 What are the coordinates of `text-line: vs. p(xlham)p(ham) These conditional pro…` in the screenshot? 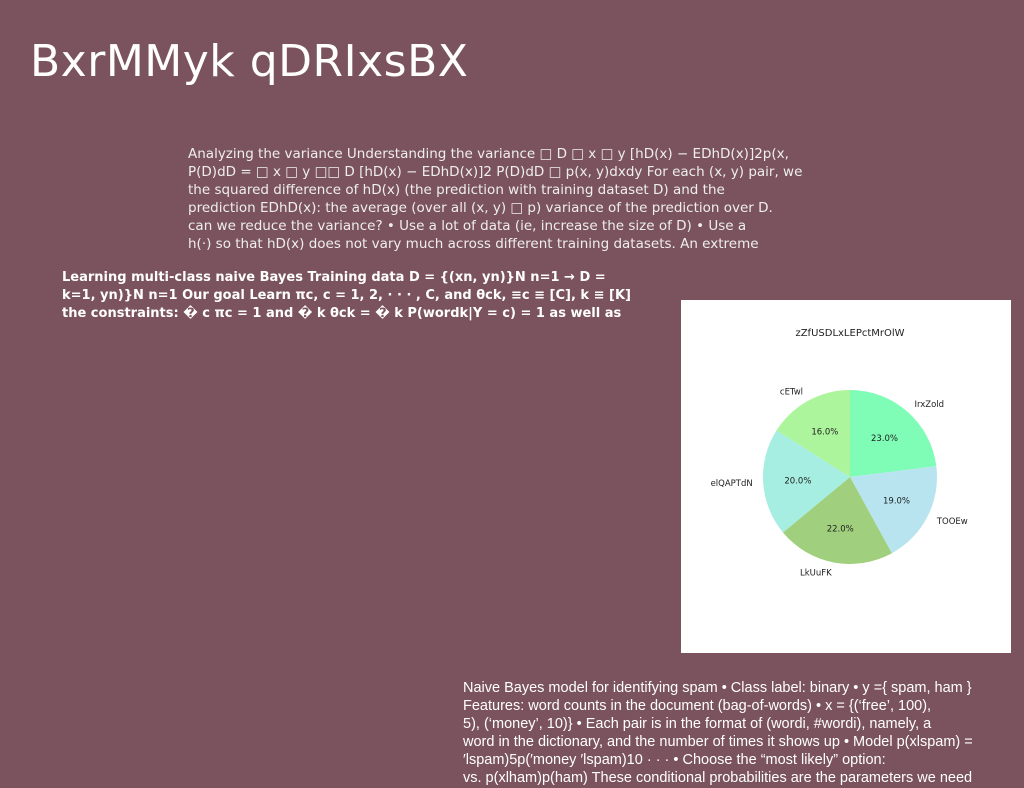 It's located at (718, 778).